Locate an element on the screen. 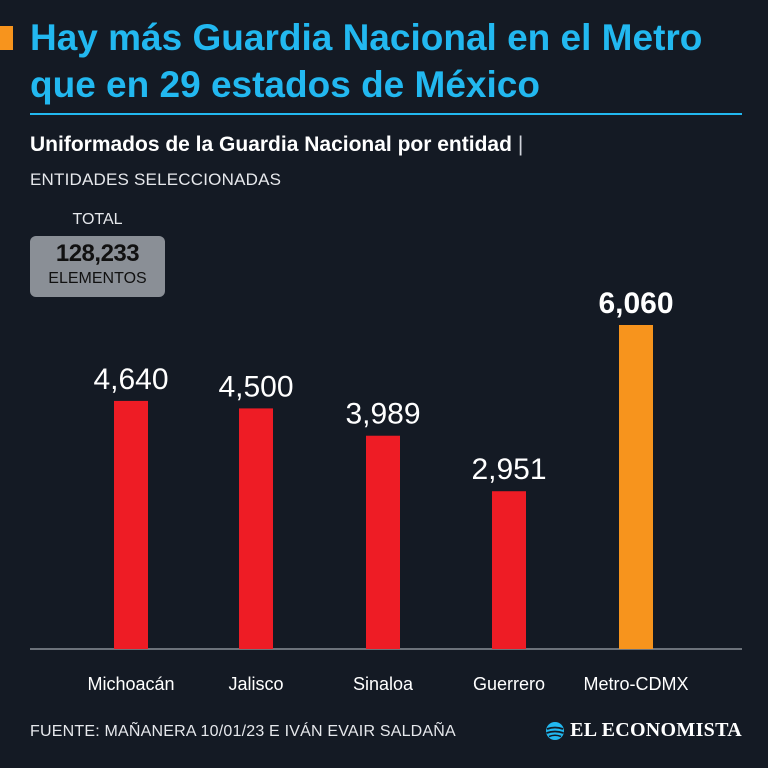 The image size is (768, 768). total-label: TOTAL is located at coordinates (97, 219).